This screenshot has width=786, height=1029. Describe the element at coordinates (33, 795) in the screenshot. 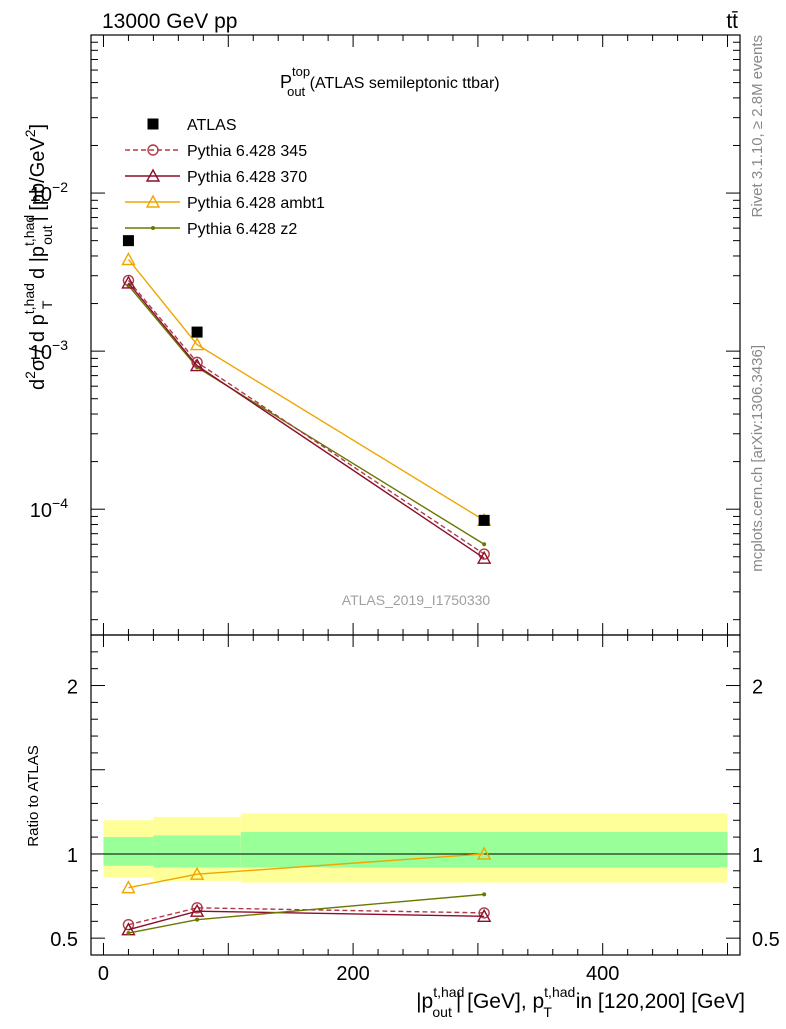

I see `ratio-y-axis-label: Ratio to ATLAS` at that location.